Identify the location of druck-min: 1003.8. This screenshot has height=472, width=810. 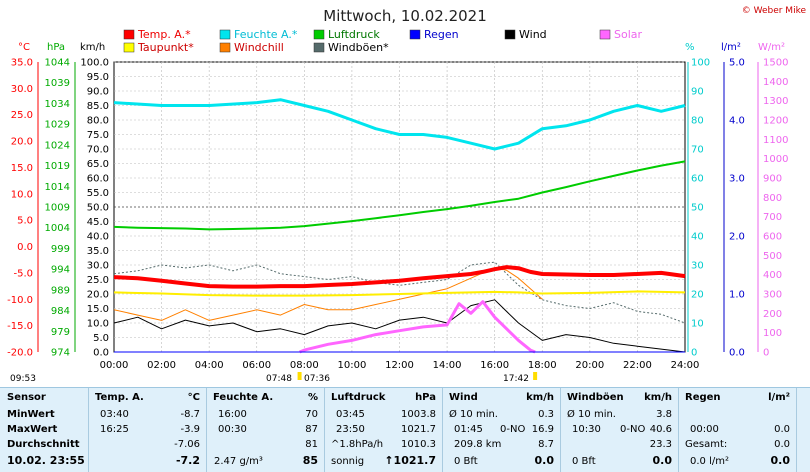
(418, 414).